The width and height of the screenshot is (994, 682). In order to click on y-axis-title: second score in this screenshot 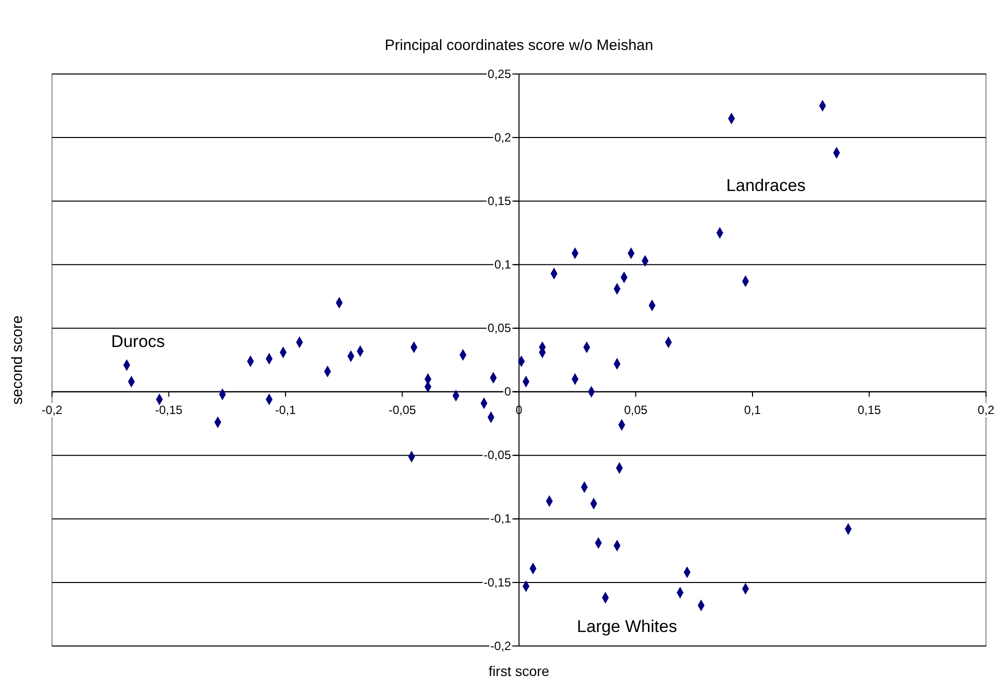, I will do `click(17, 360)`.